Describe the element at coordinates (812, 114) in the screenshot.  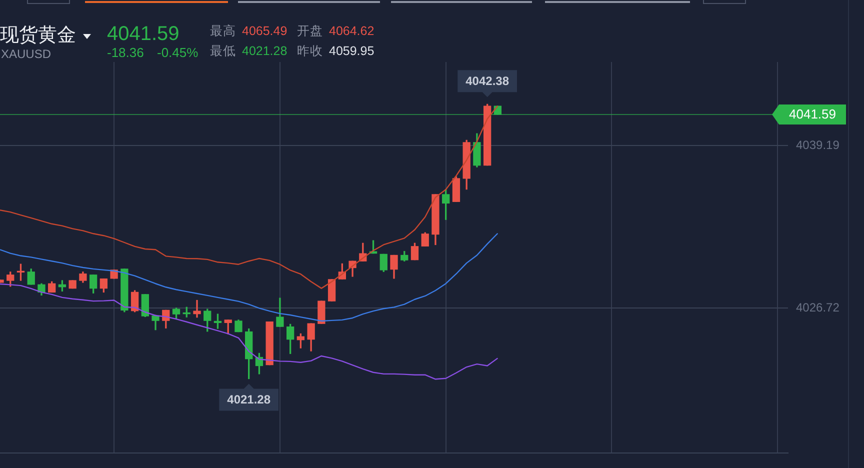
I see `ref-line-label: 4041.59` at that location.